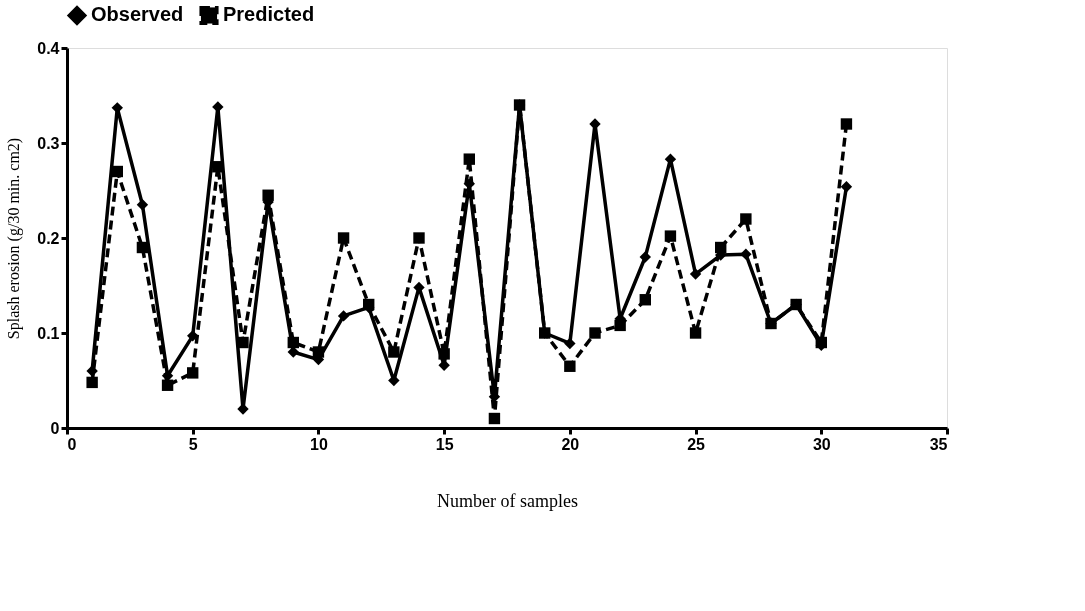  Describe the element at coordinates (72, 444) in the screenshot. I see `x-tick-label: 0` at that location.